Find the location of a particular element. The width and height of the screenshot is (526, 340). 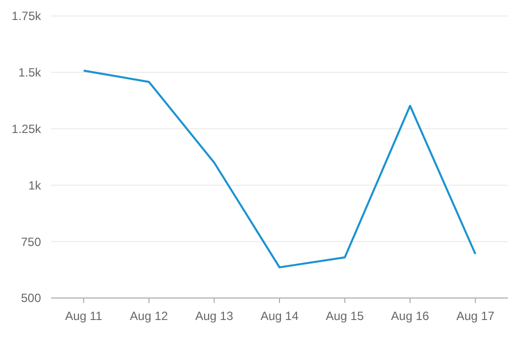

x-tick-label: Aug 12 is located at coordinates (149, 316).